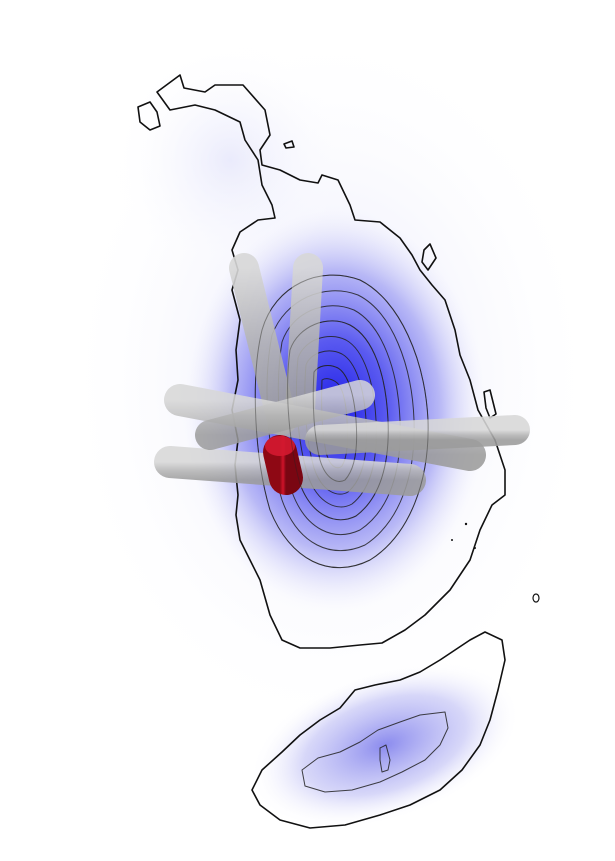 The image size is (615, 861). I want to click on island-contour-small, so click(289, 144).